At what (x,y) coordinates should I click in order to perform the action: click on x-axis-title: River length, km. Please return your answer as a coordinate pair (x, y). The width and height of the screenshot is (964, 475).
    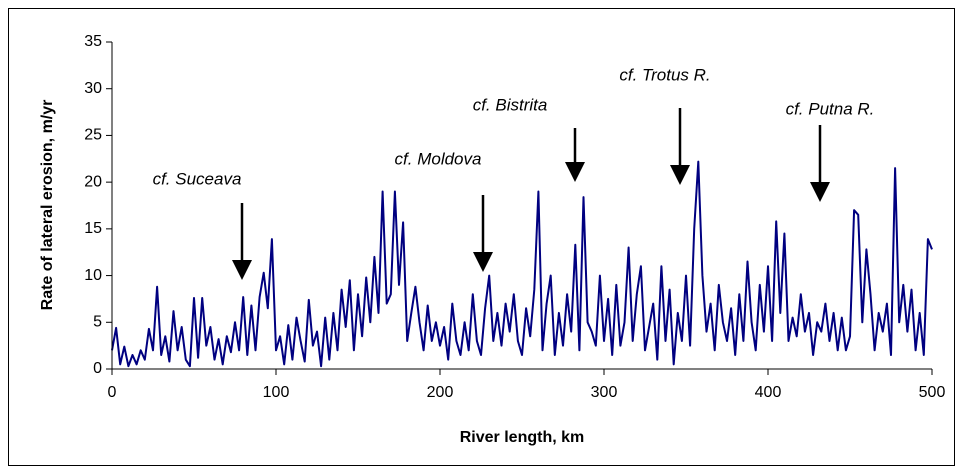
    Looking at the image, I should click on (522, 437).